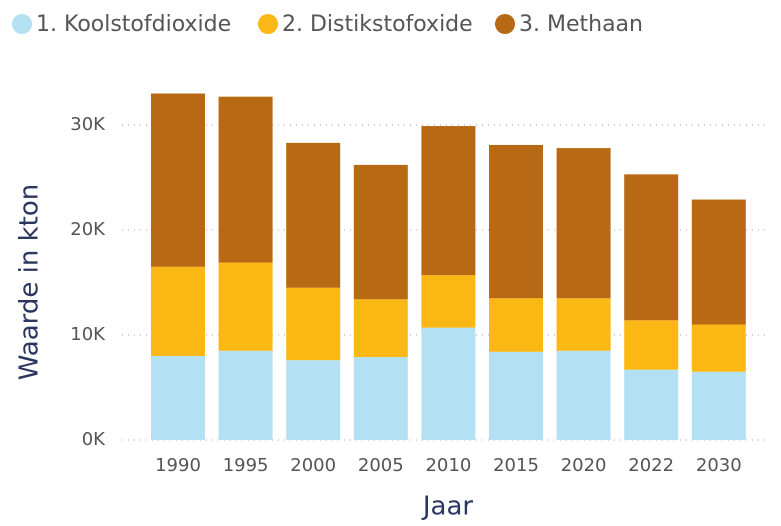 The height and width of the screenshot is (526, 781). I want to click on y-tick-label: 10K, so click(88, 334).